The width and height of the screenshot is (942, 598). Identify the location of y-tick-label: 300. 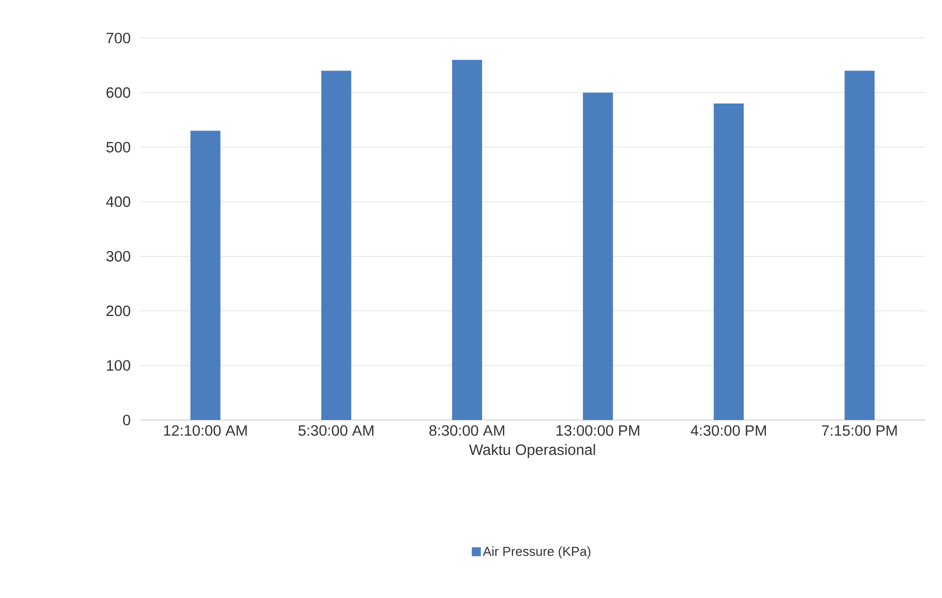
(118, 256).